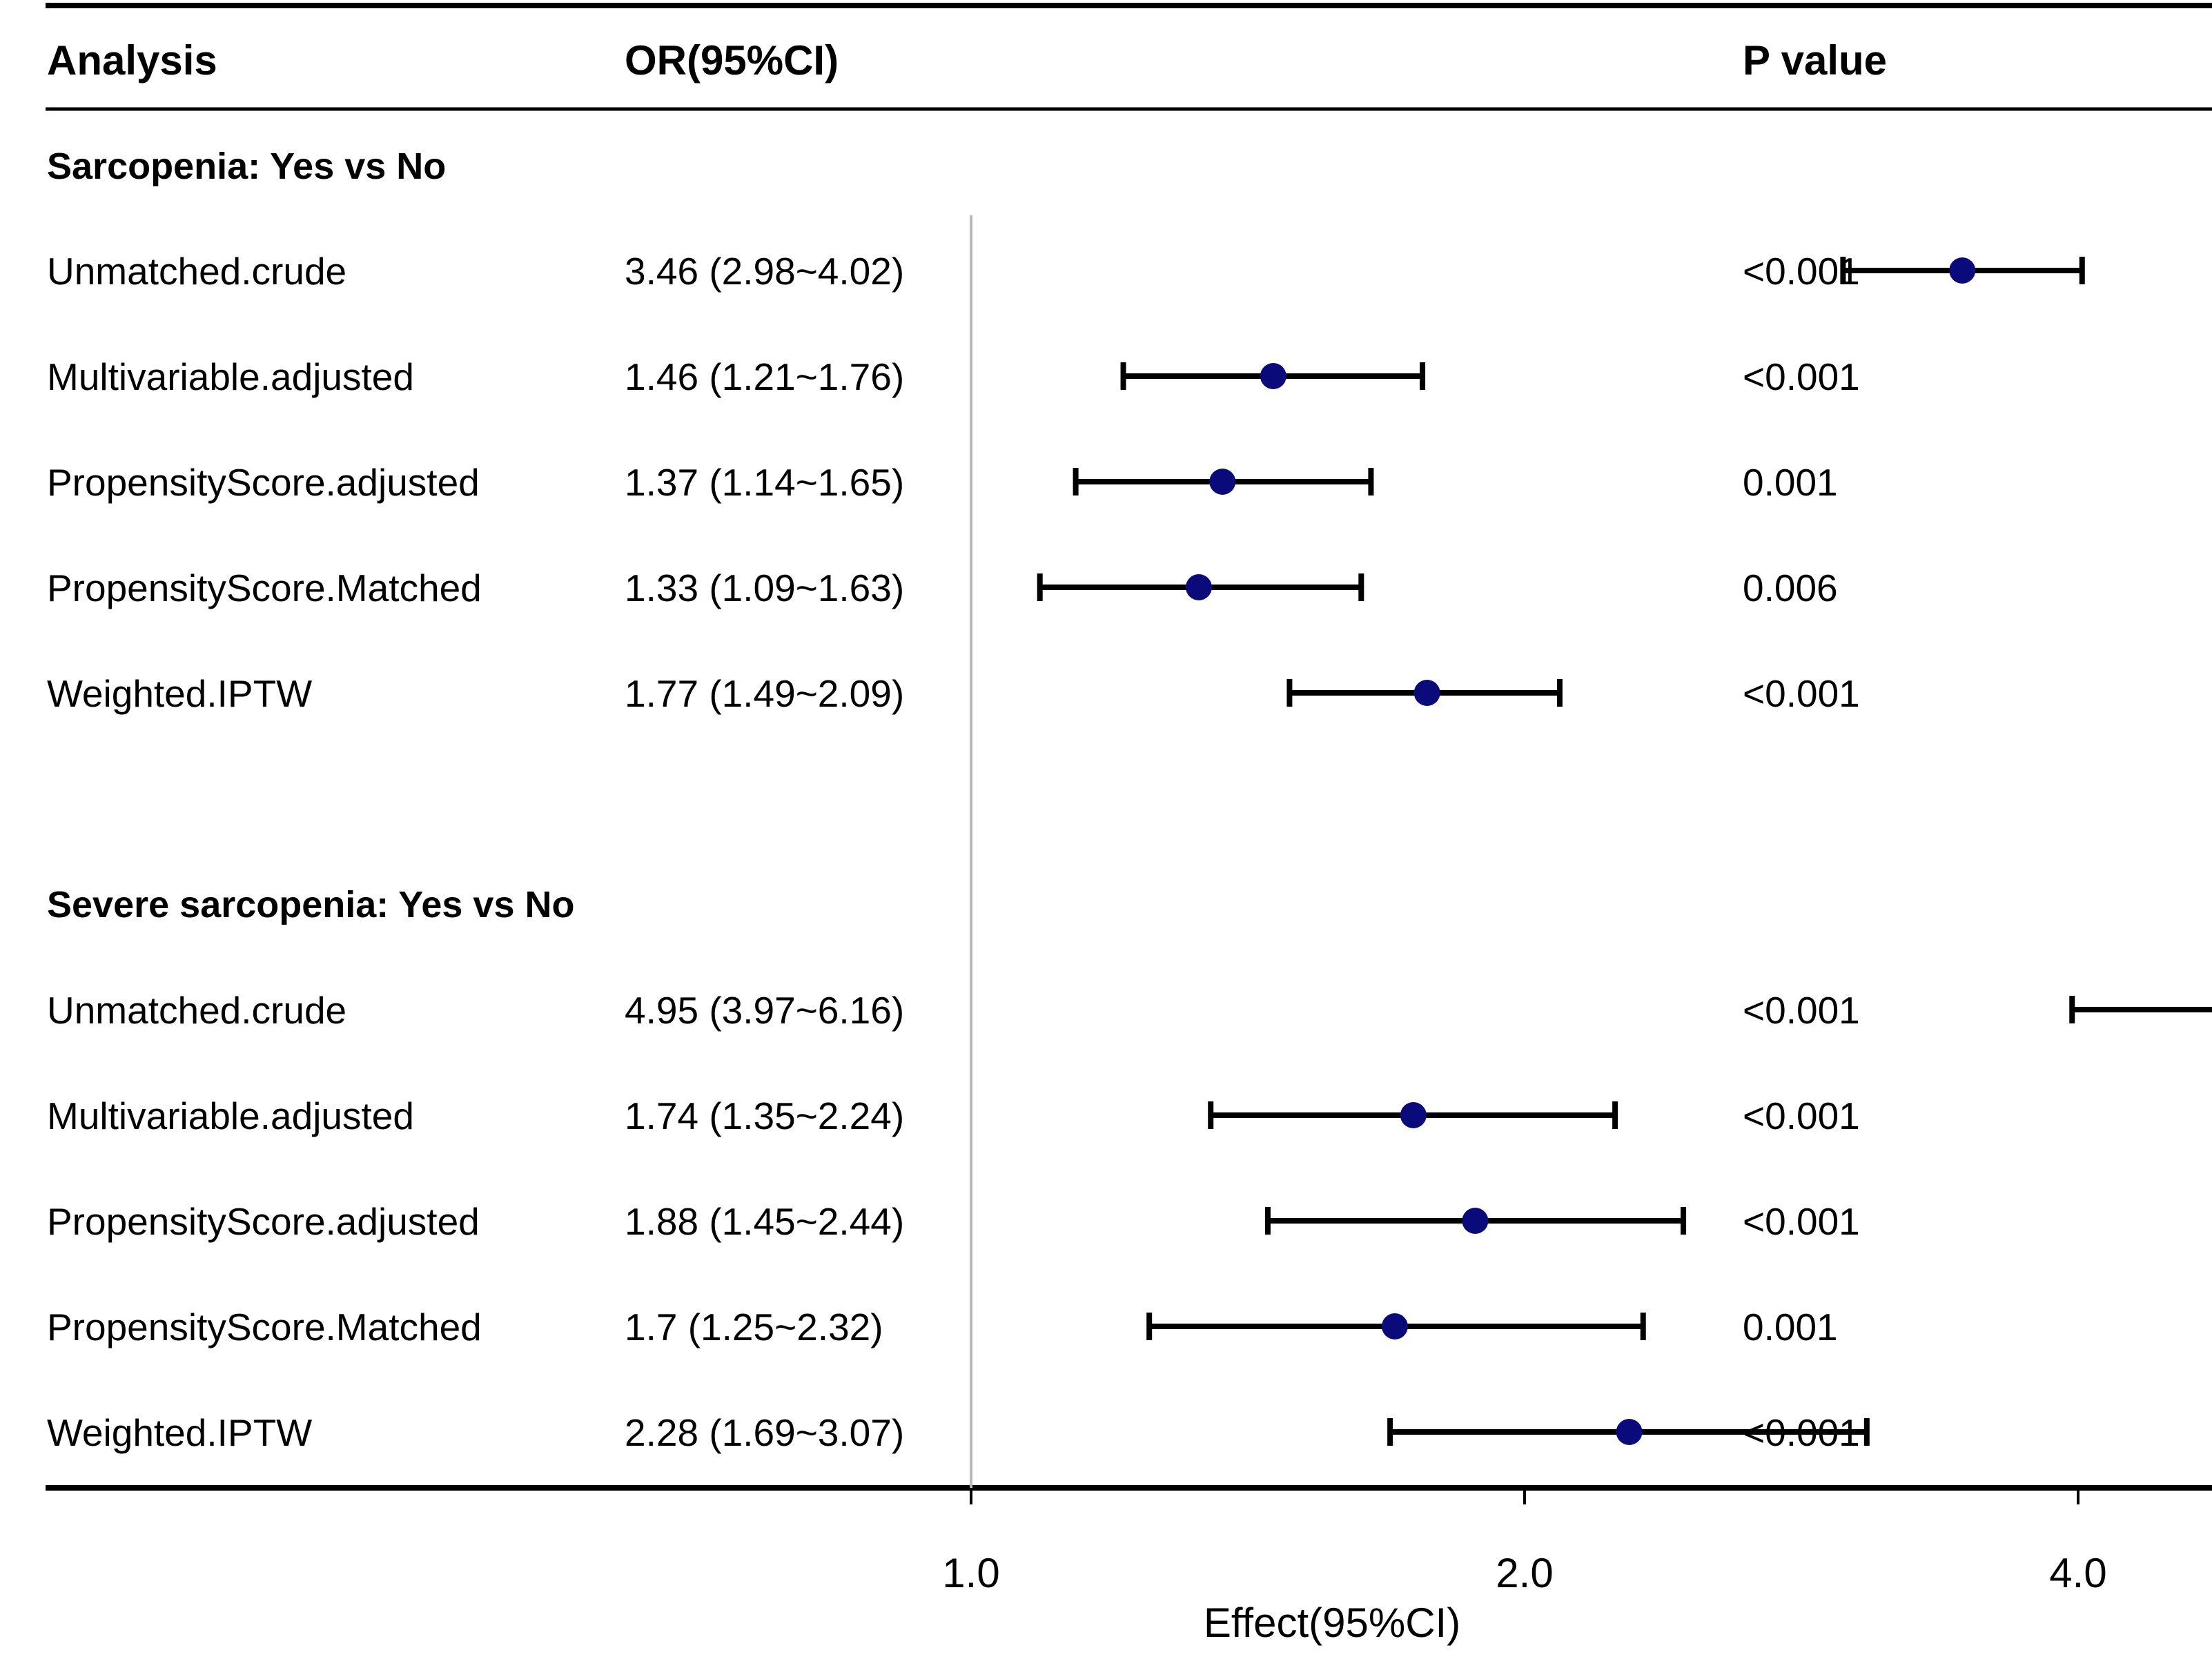 This screenshot has height=1659, width=2212. Describe the element at coordinates (1524, 1542) in the screenshot. I see `x-axis: 1.0 2.0 4.0` at that location.